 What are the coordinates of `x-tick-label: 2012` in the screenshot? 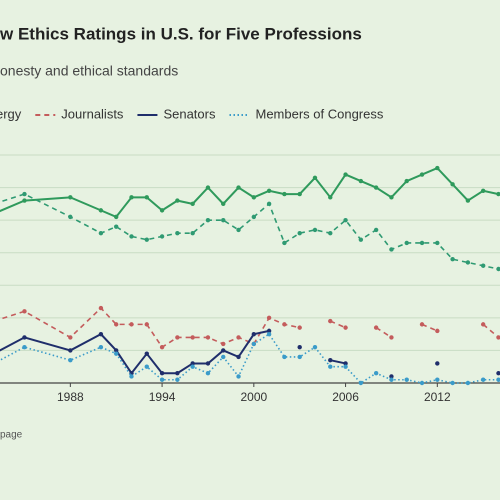 It's located at (437, 397).